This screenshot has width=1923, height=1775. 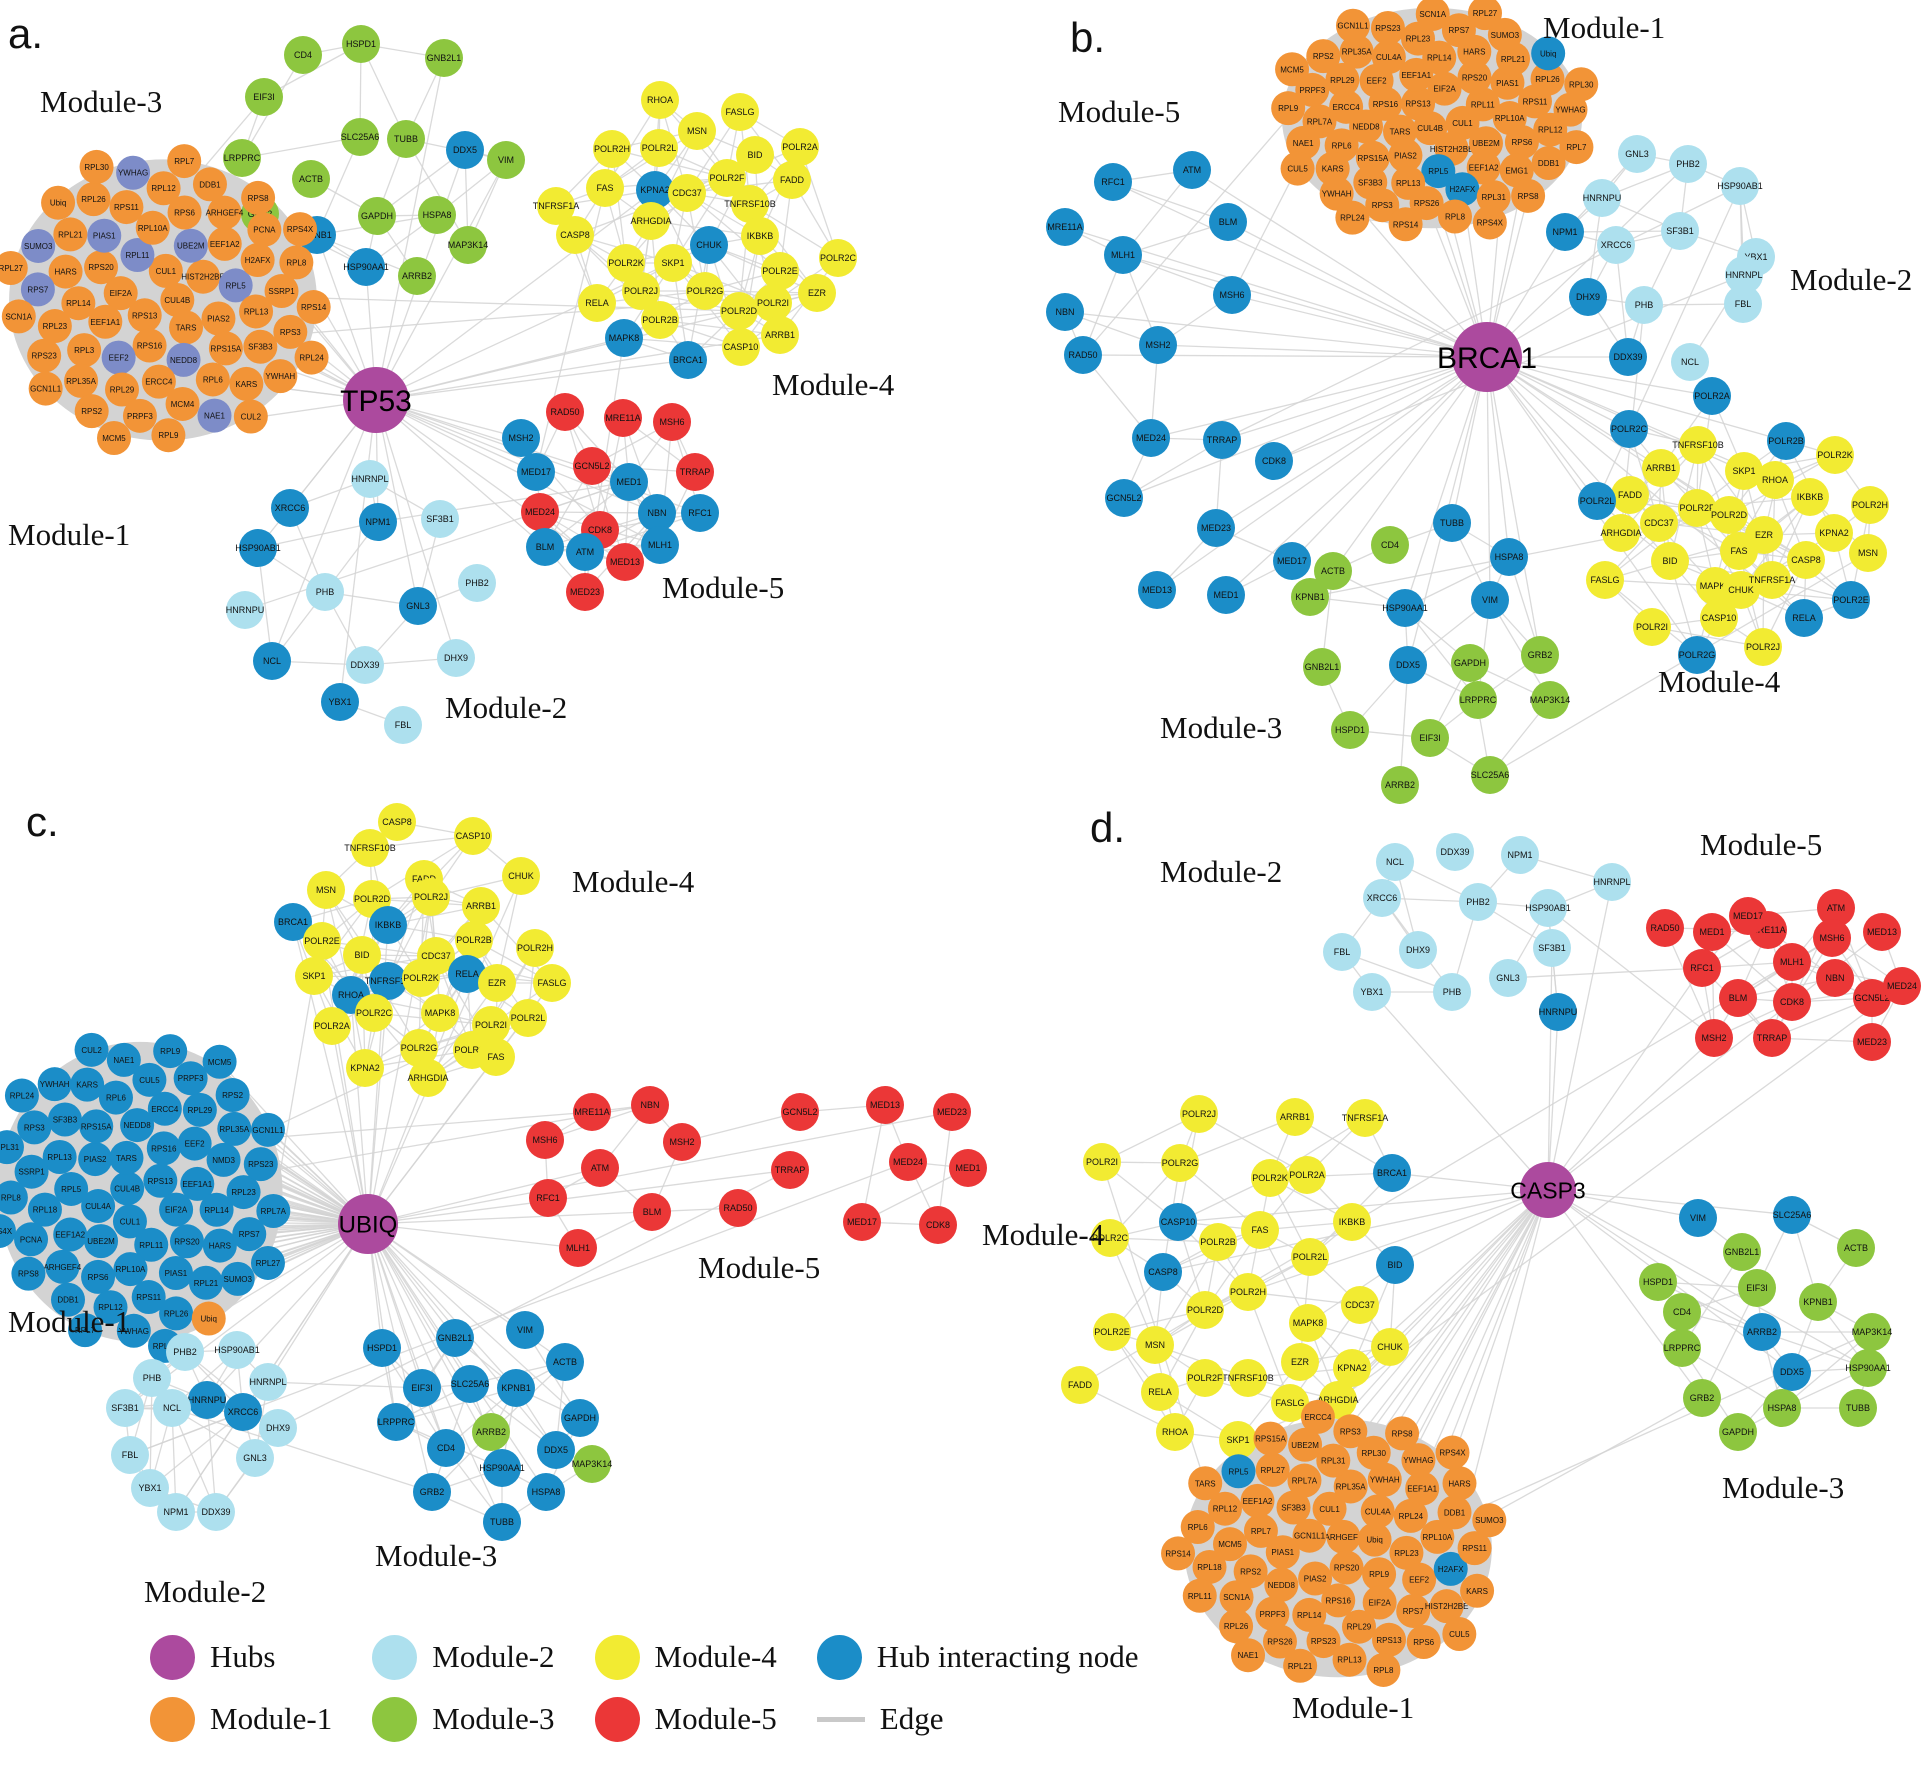 I want to click on node-label-POLR2K: POLR2K, so click(x=421, y=978).